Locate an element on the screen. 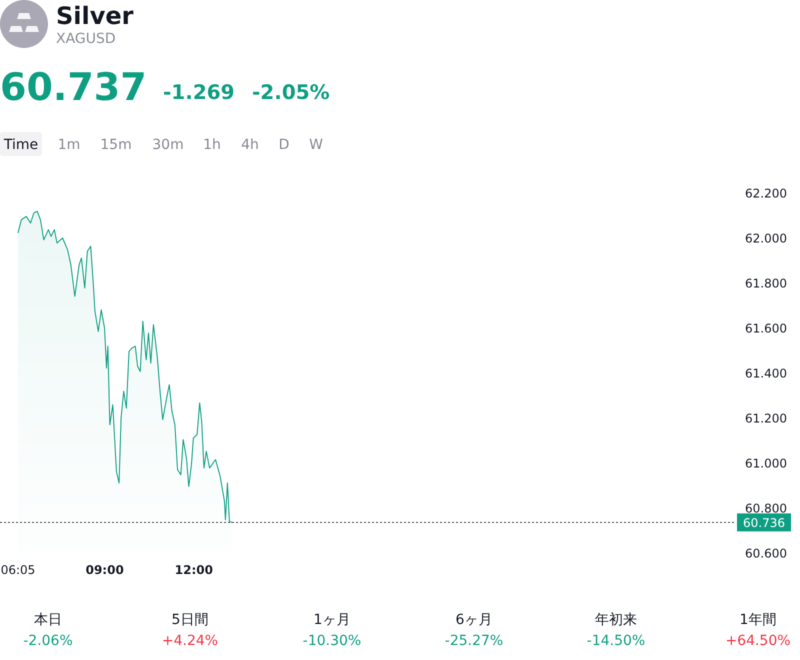 The height and width of the screenshot is (660, 800). chart-subtitle: XAGUSD is located at coordinates (86, 39).